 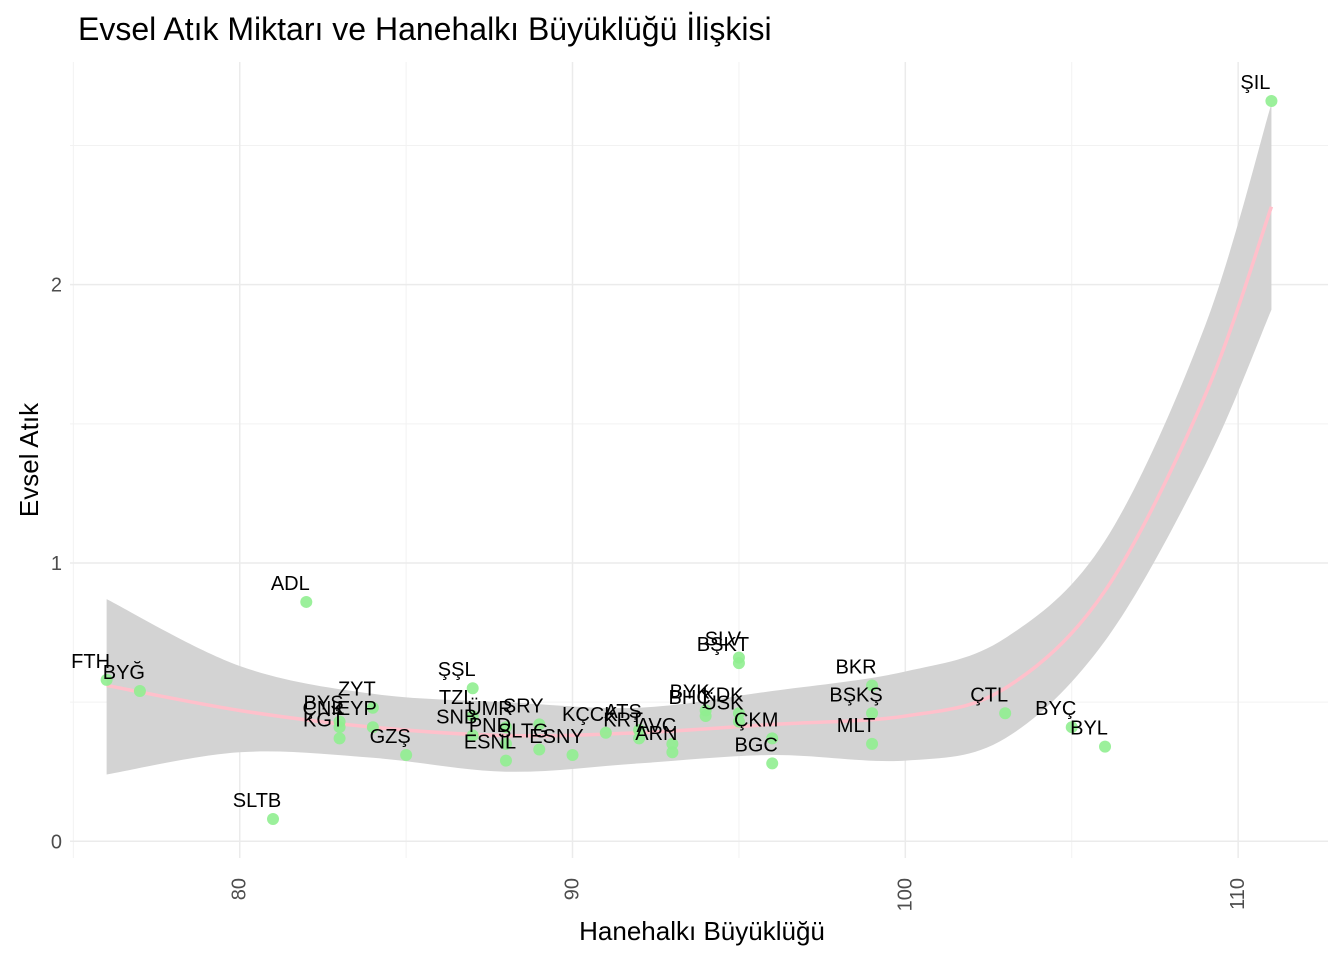 What do you see at coordinates (573, 889) in the screenshot?
I see `x-tick-label: 90` at bounding box center [573, 889].